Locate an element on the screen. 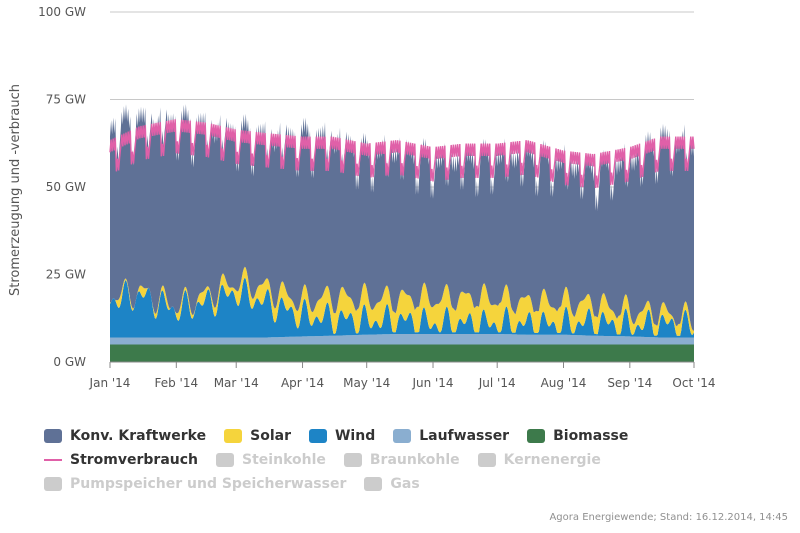  x-tick-label: Feb '14 is located at coordinates (176, 383).